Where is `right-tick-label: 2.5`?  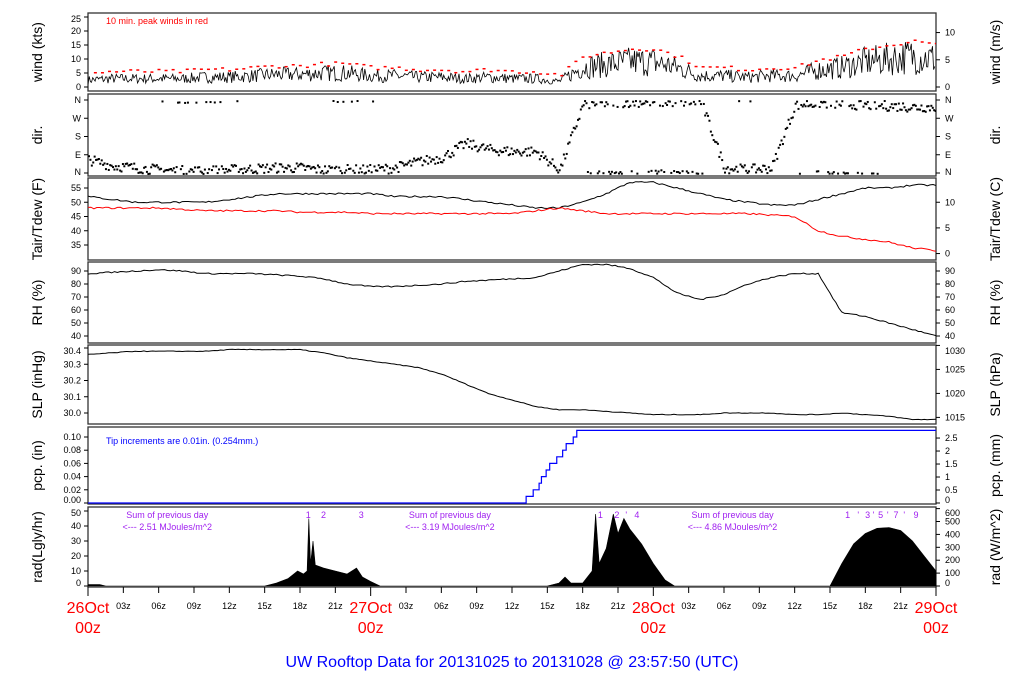
right-tick-label: 2.5 is located at coordinates (951, 438).